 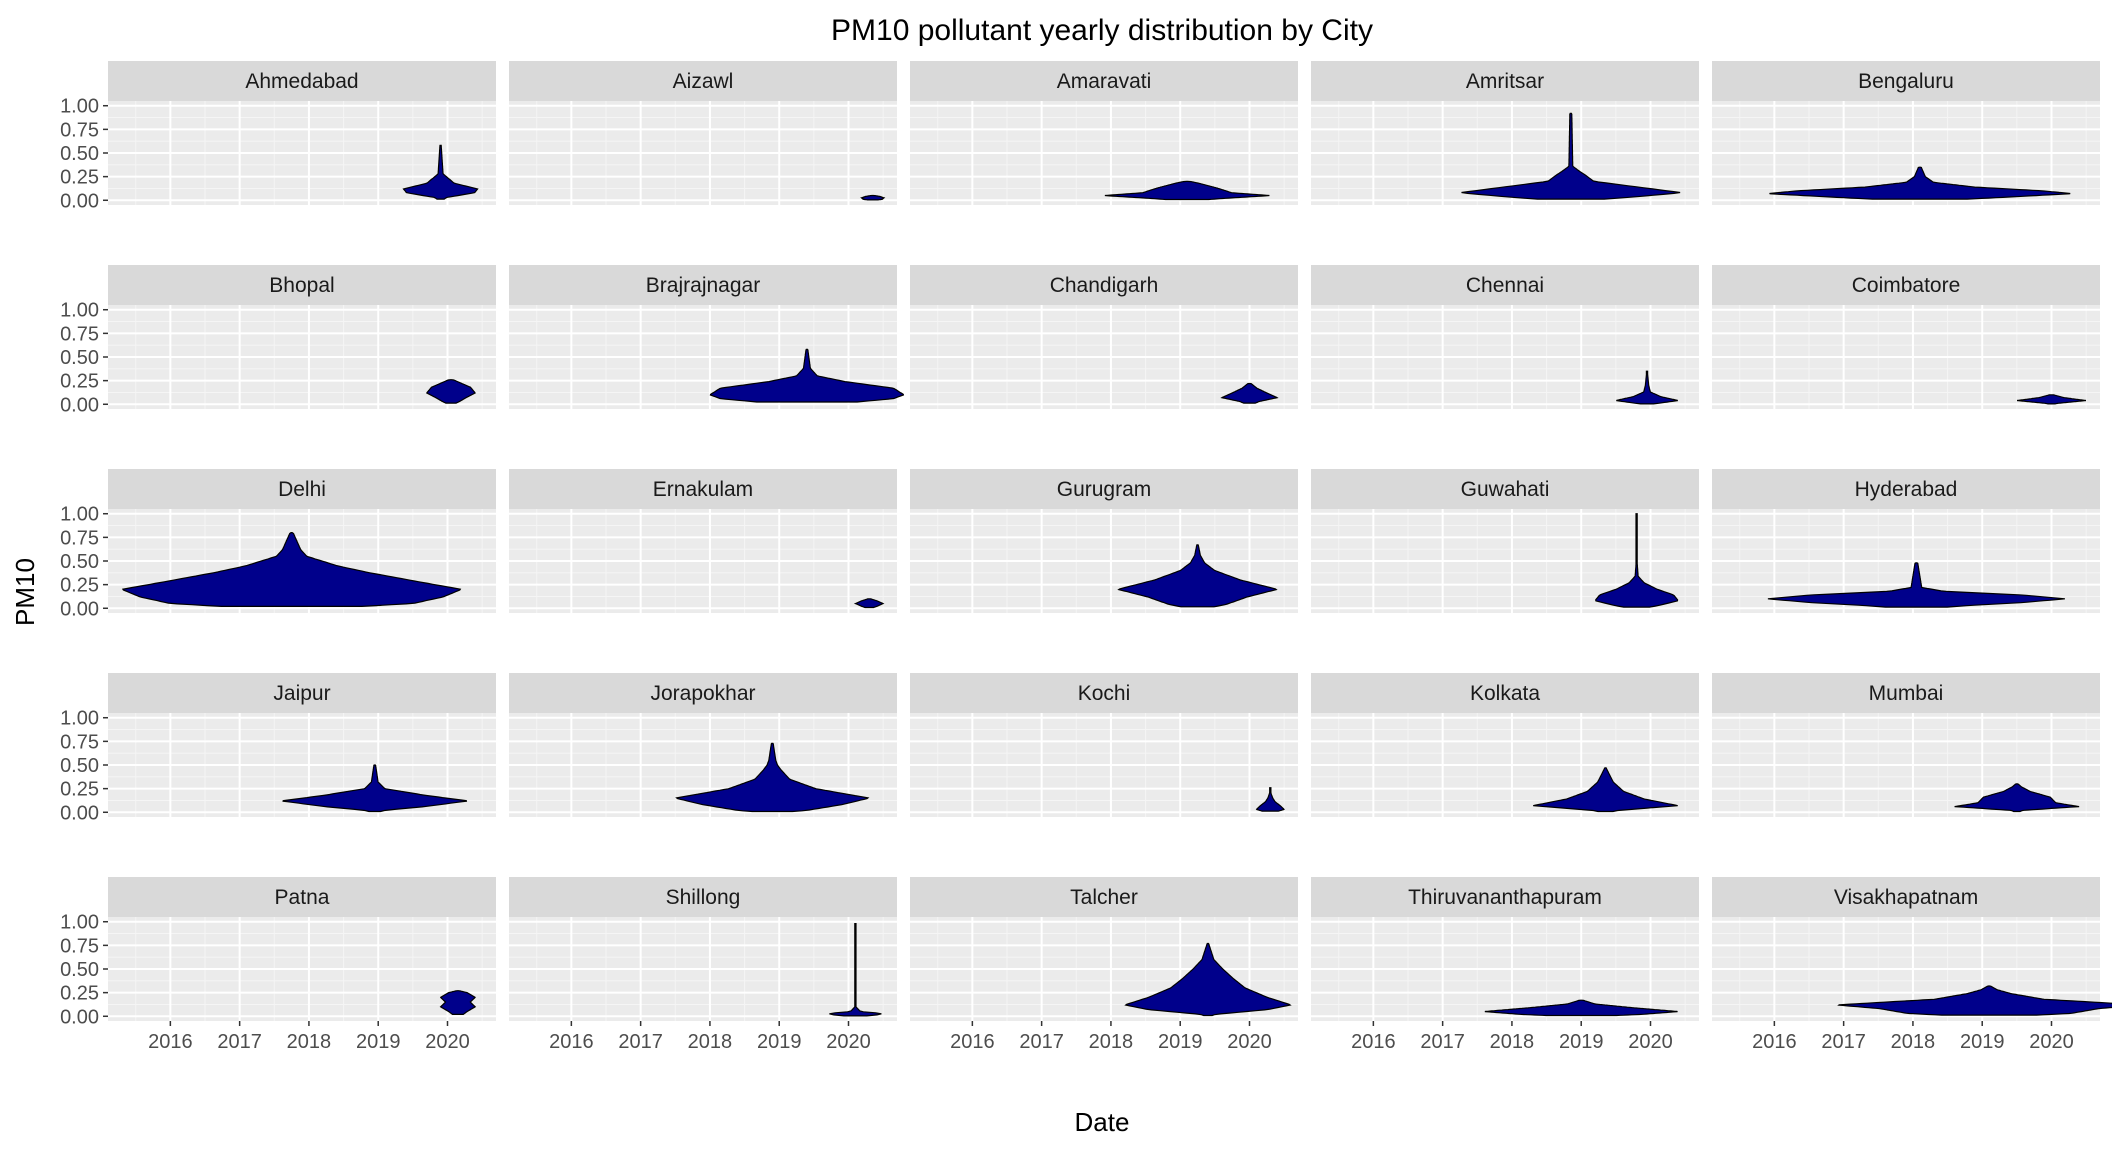 I want to click on violin-chennai, so click(x=1647, y=387).